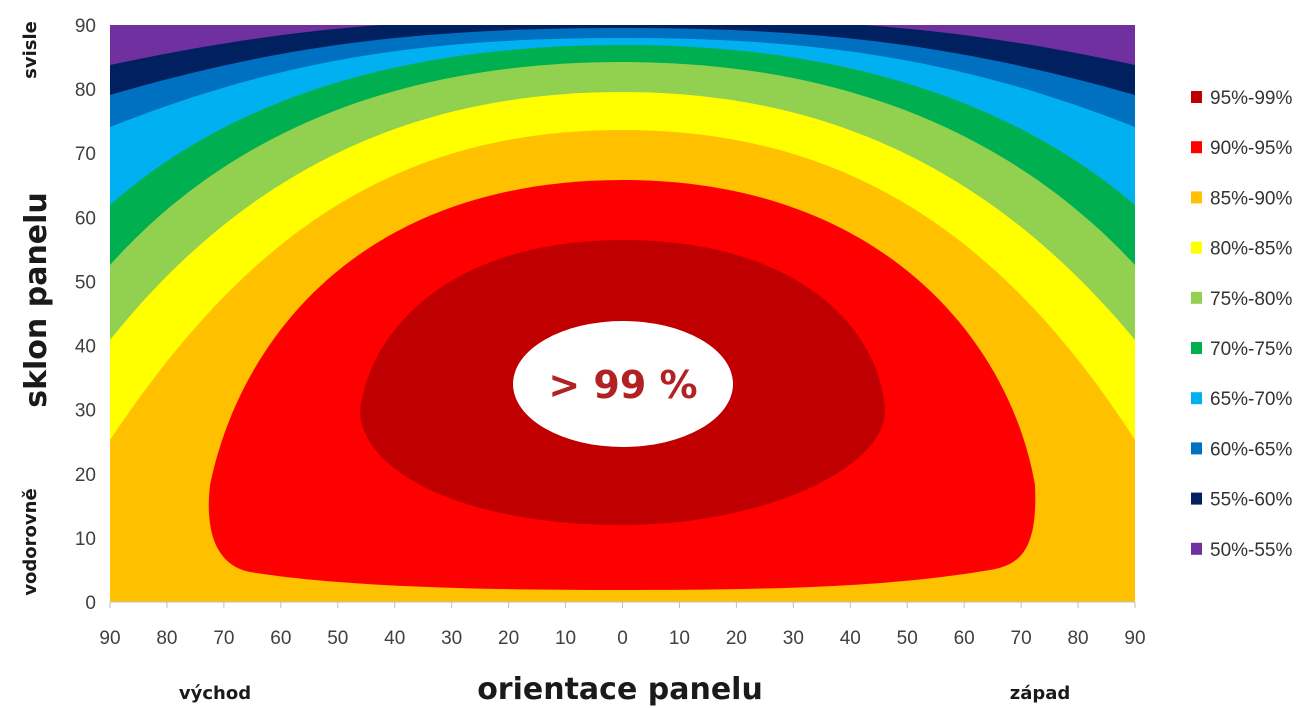 The height and width of the screenshot is (708, 1311). I want to click on y-tick-label: 0, so click(90, 603).